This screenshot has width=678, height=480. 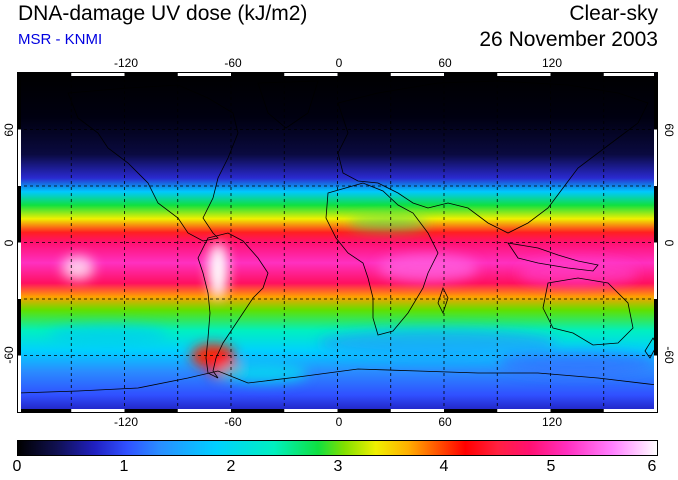 What do you see at coordinates (493, 157) in the screenshot?
I see `coastline-eurasia` at bounding box center [493, 157].